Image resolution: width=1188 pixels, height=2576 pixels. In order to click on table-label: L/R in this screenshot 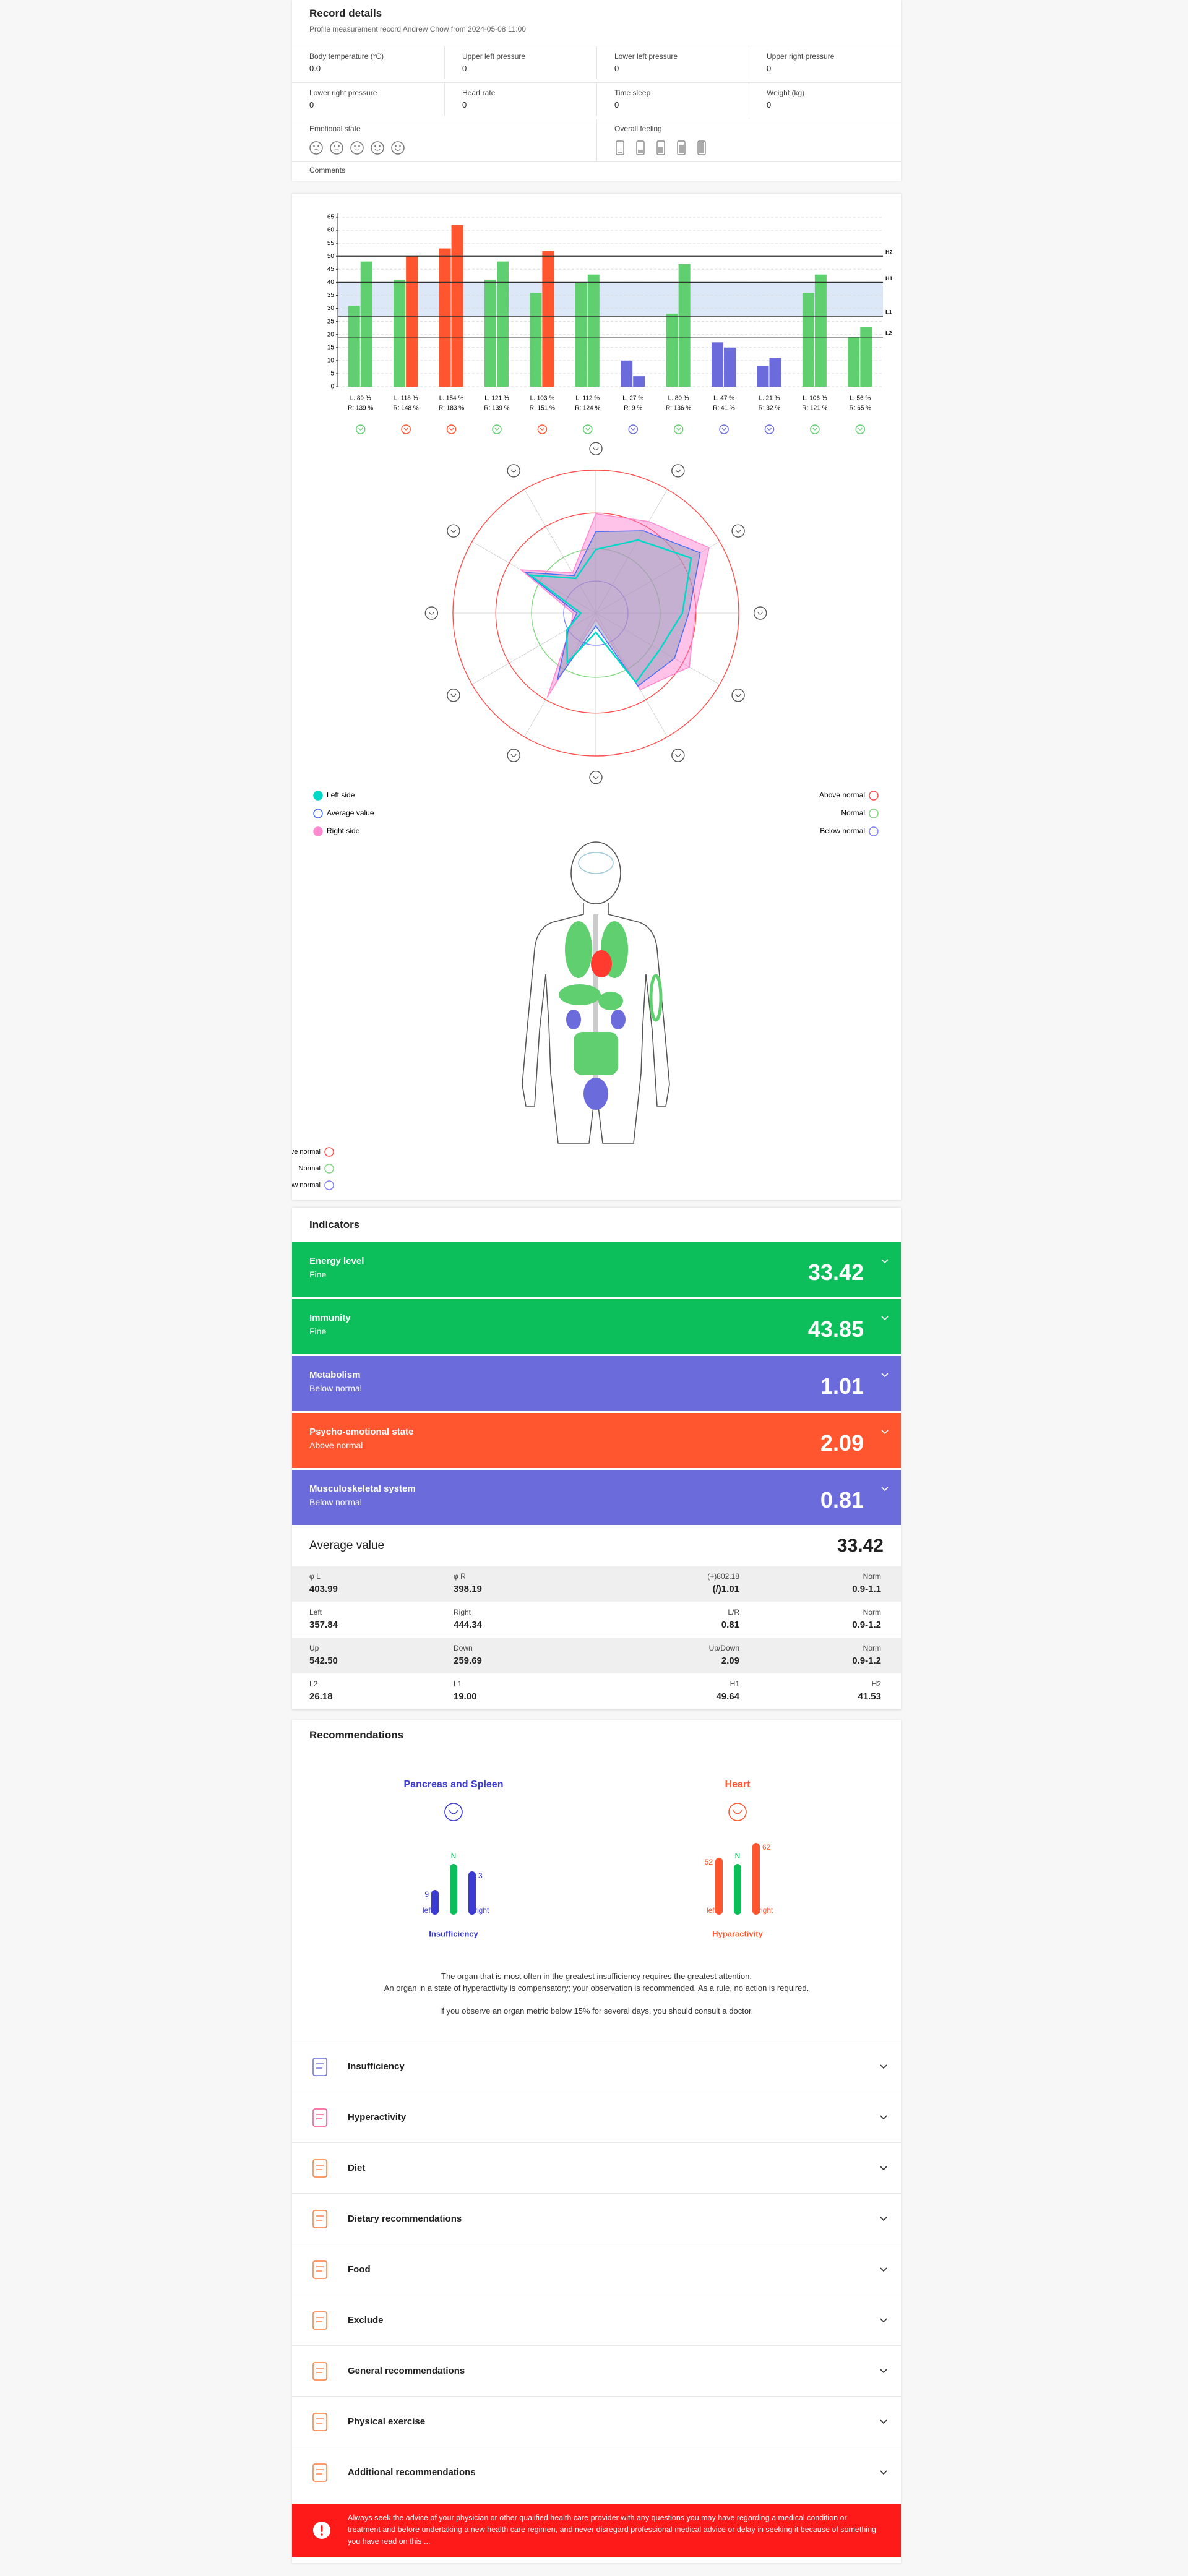, I will do `click(733, 1612)`.